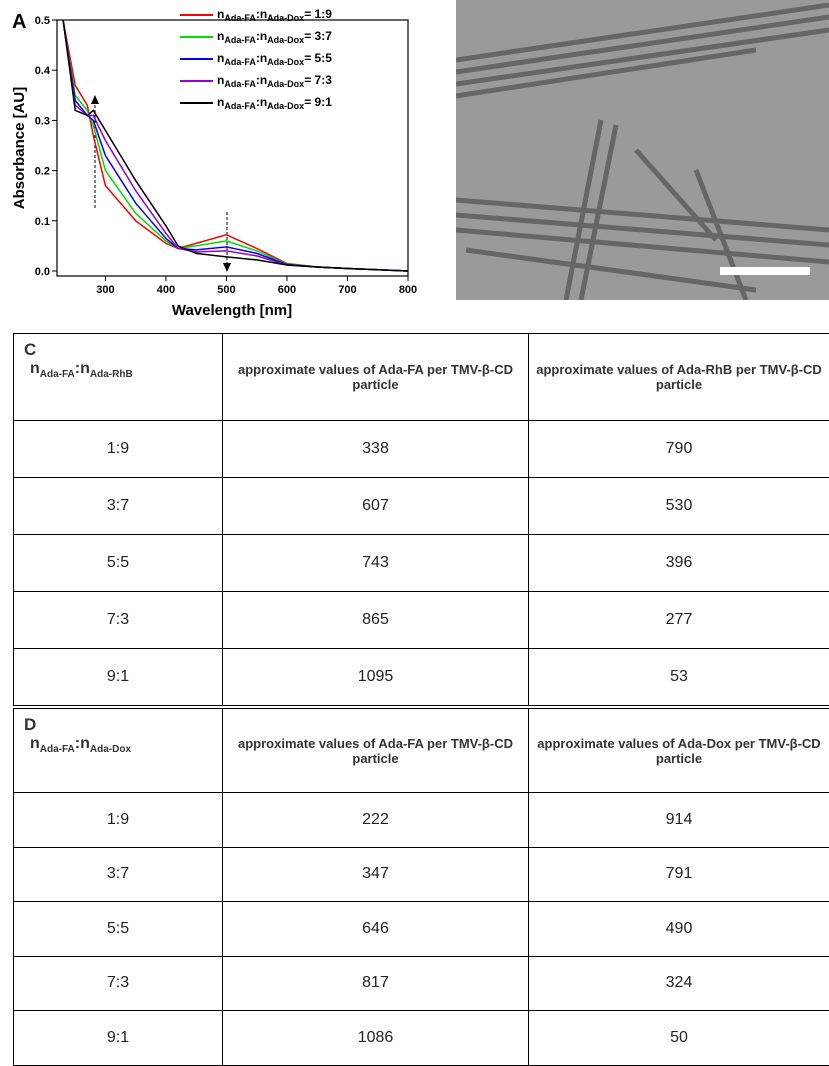  What do you see at coordinates (287, 290) in the screenshot?
I see `x-tick-label: 600` at bounding box center [287, 290].